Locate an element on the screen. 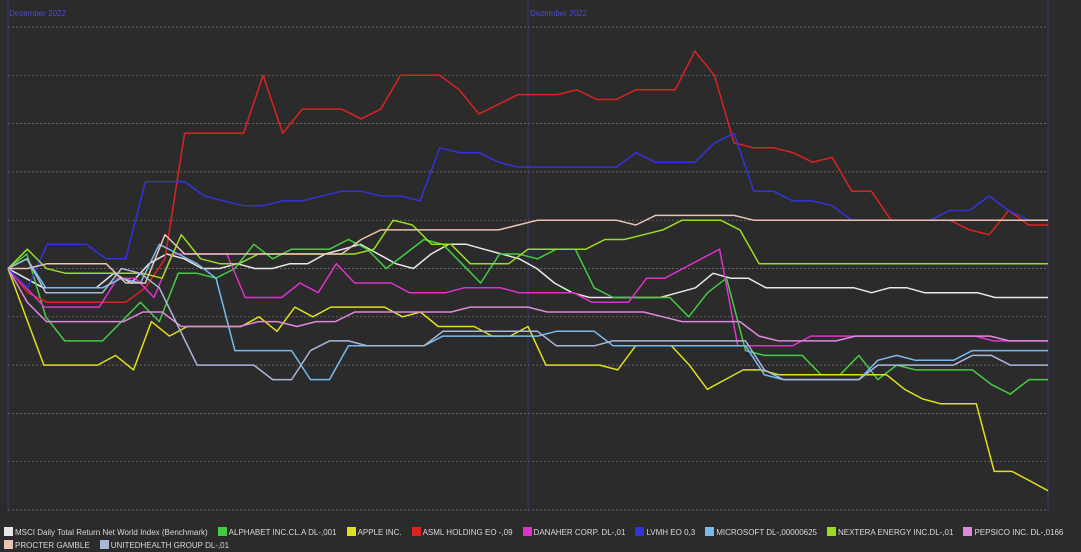  legend-label: NEXTERA ENERGY INC.DL-,01 is located at coordinates (895, 532).